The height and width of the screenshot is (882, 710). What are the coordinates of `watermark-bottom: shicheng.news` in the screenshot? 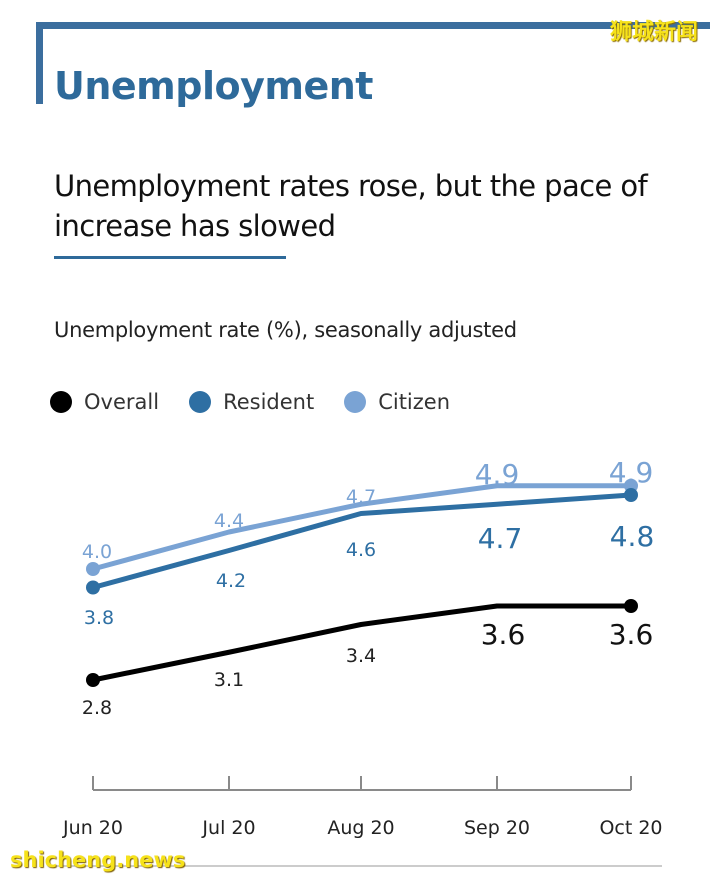 It's located at (98, 860).